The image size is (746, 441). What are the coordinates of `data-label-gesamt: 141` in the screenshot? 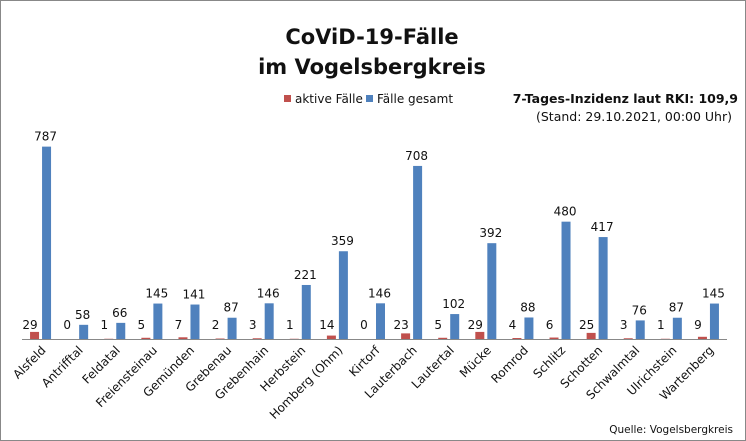 It's located at (194, 295).